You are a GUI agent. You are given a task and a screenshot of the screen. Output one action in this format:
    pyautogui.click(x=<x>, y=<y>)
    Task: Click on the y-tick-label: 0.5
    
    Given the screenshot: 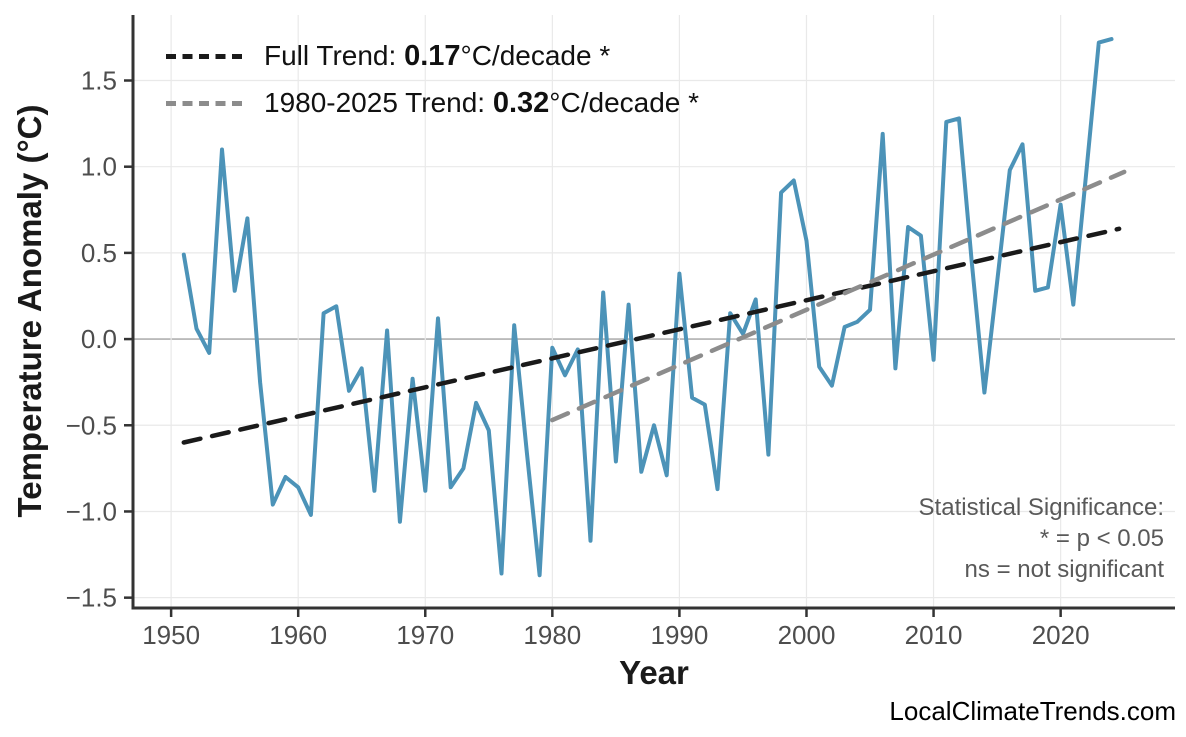 What is the action you would take?
    pyautogui.click(x=99, y=253)
    